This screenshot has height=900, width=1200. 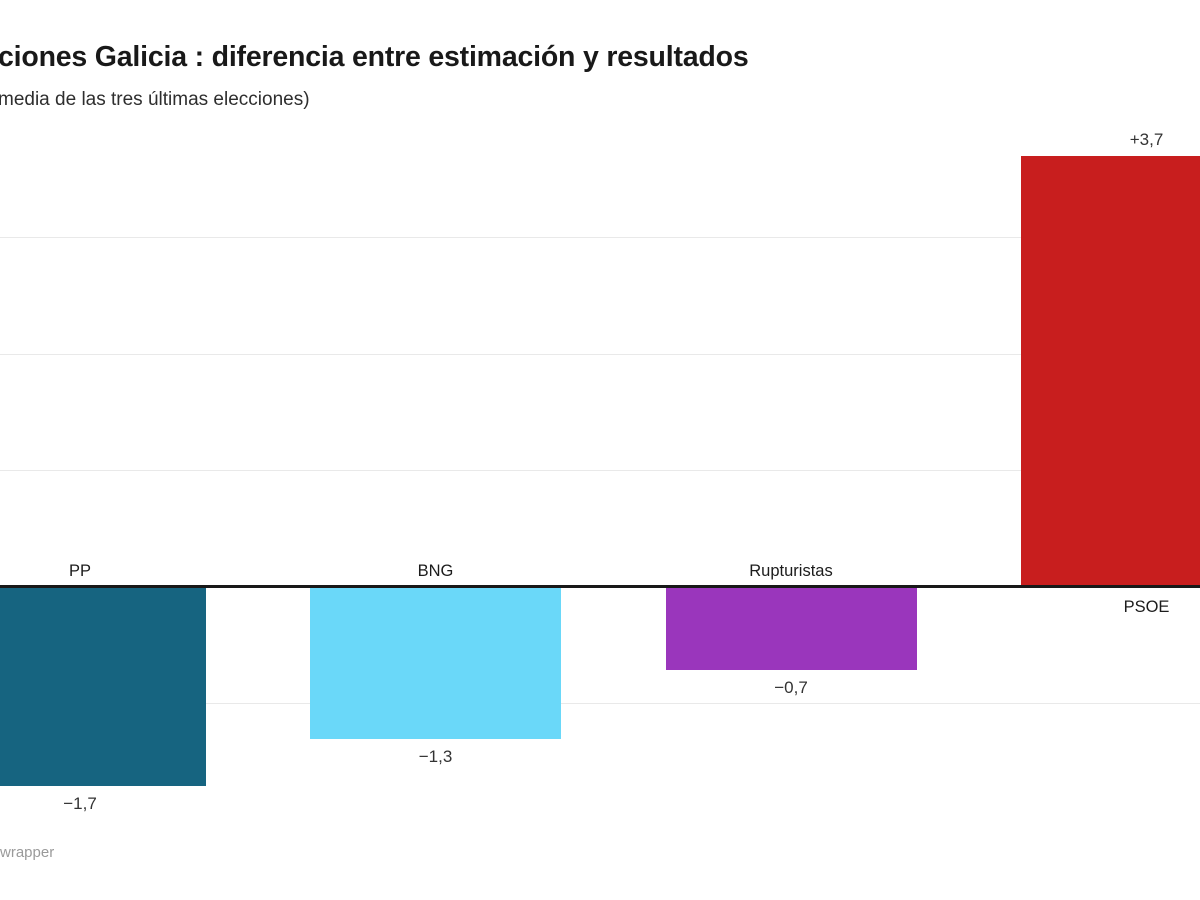 I want to click on bar-psoe, so click(x=1110, y=371).